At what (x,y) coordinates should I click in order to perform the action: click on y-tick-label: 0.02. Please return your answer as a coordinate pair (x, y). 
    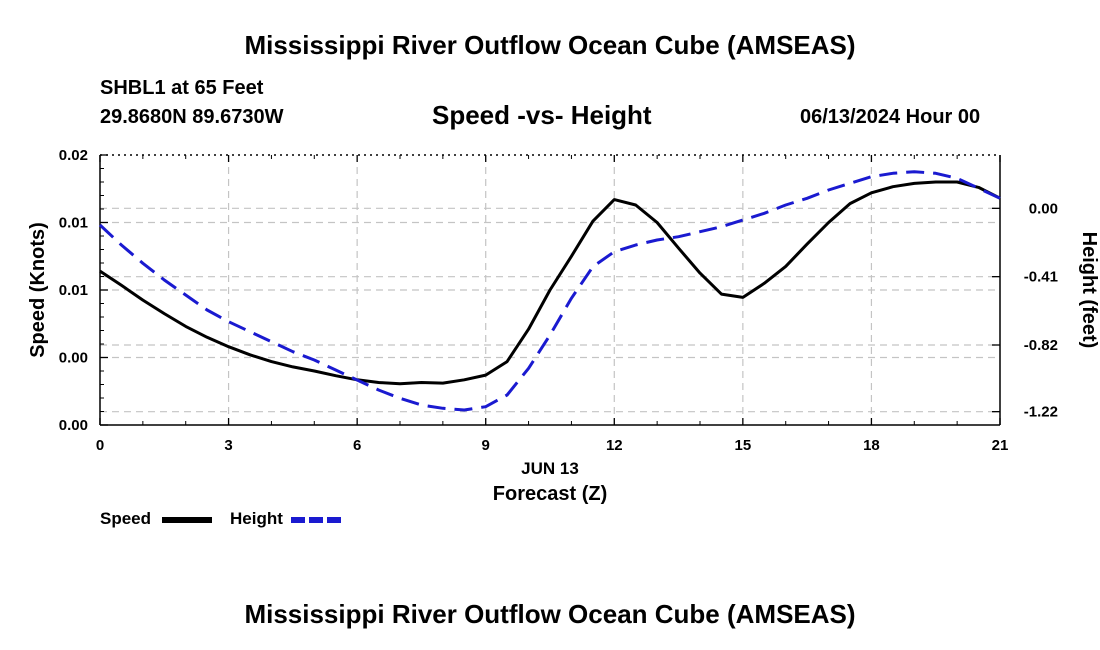
    Looking at the image, I should click on (73, 155).